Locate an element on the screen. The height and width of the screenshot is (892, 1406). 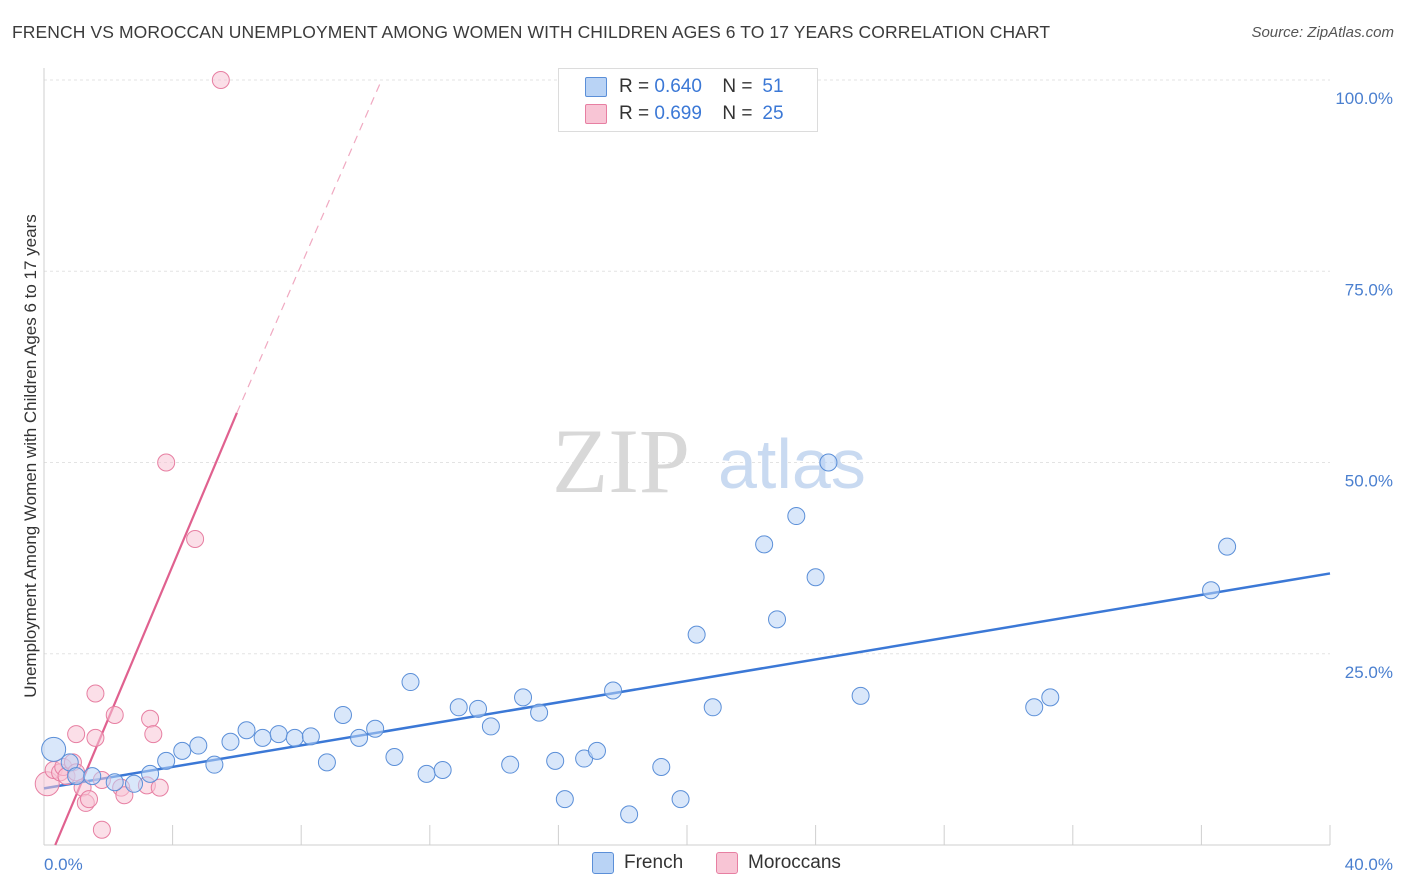
legend-item-moroccans: Moroccans is located at coordinates (778, 863).